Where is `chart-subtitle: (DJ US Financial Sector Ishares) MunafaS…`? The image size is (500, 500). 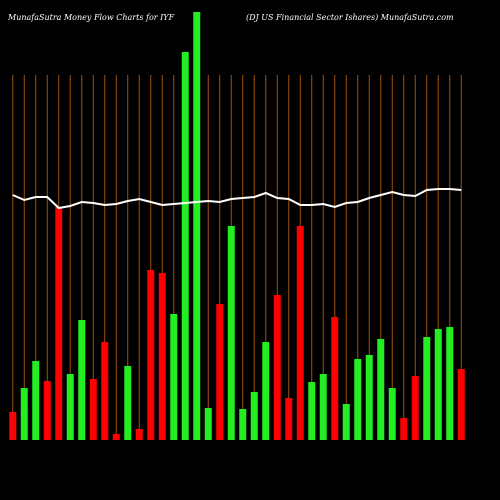
chart-subtitle: (DJ US Financial Sector Ishares) MunafaS… is located at coordinates (350, 17).